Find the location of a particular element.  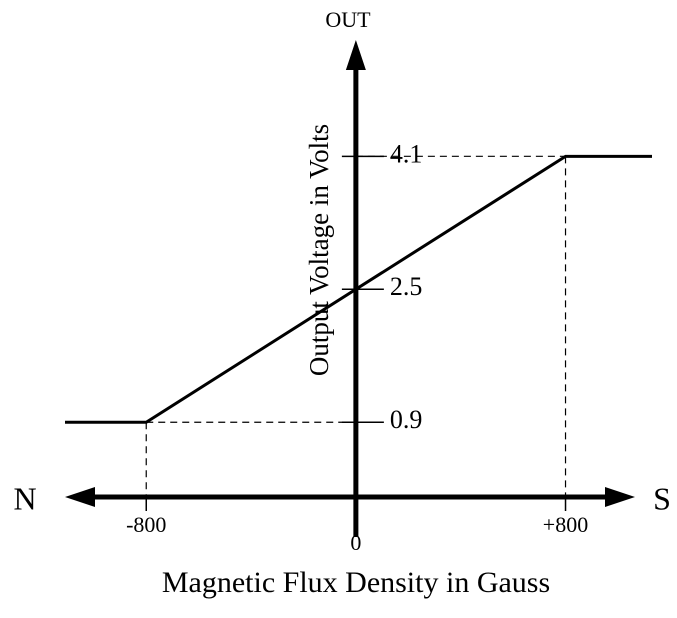

x-right-label: S is located at coordinates (662, 498).